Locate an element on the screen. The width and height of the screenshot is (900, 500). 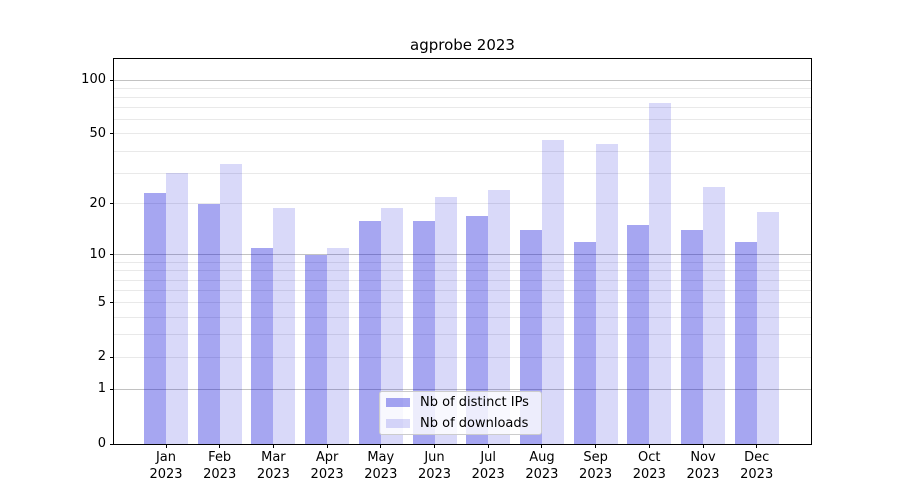
bar-nb-of-distinct-ips-oct is located at coordinates (638, 334).